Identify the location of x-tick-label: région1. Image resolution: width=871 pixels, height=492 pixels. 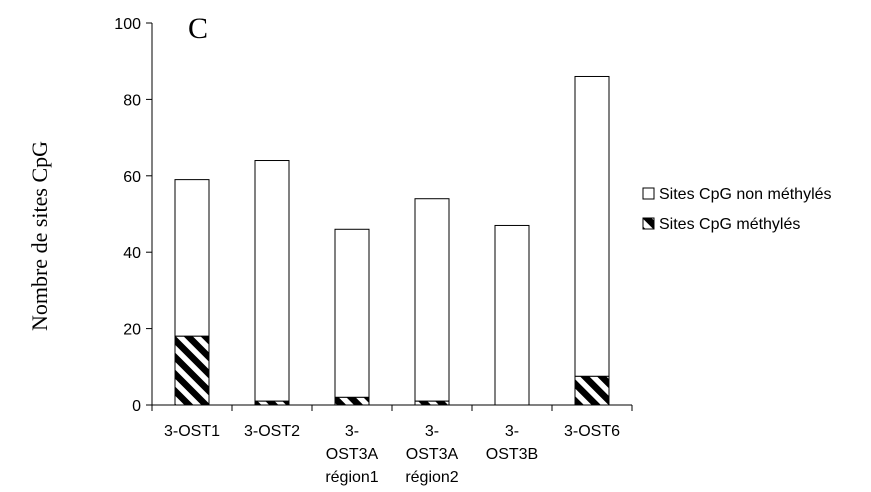
(351, 477).